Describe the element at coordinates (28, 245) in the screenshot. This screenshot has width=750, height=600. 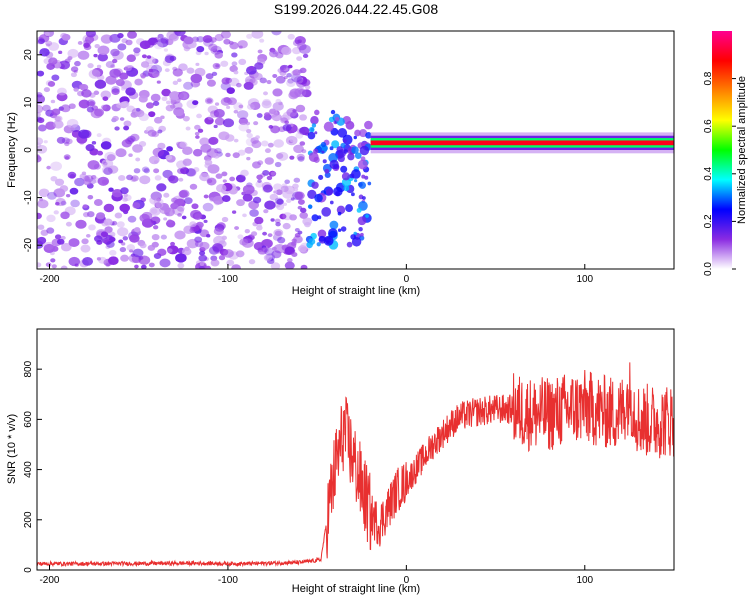
I see `spectrogram-y-tick-label: -20` at that location.